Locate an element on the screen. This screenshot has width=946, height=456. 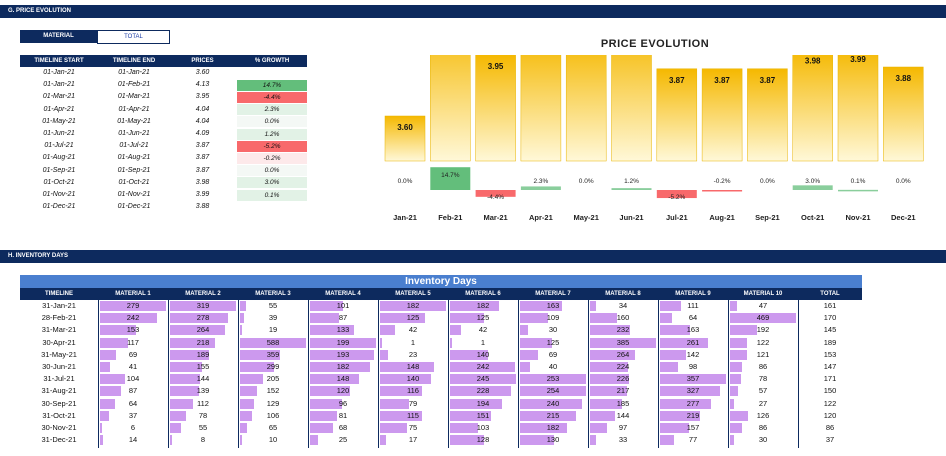
inventory-value-cell: 279 is located at coordinates (133, 306).